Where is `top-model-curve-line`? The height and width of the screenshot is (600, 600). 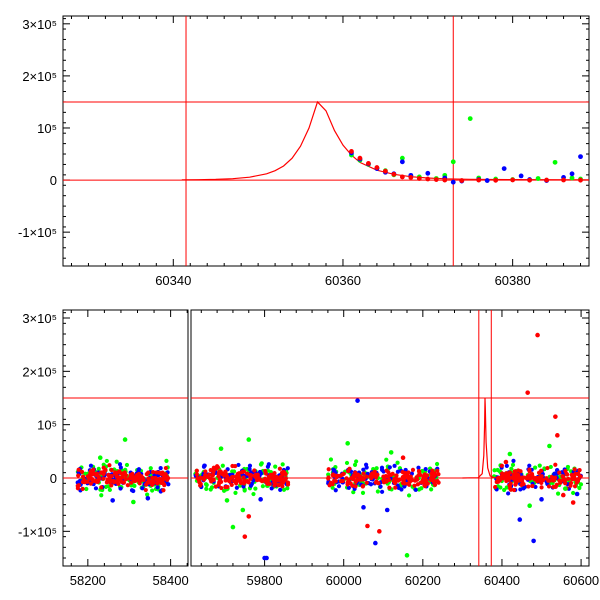 top-model-curve-line is located at coordinates (385, 140).